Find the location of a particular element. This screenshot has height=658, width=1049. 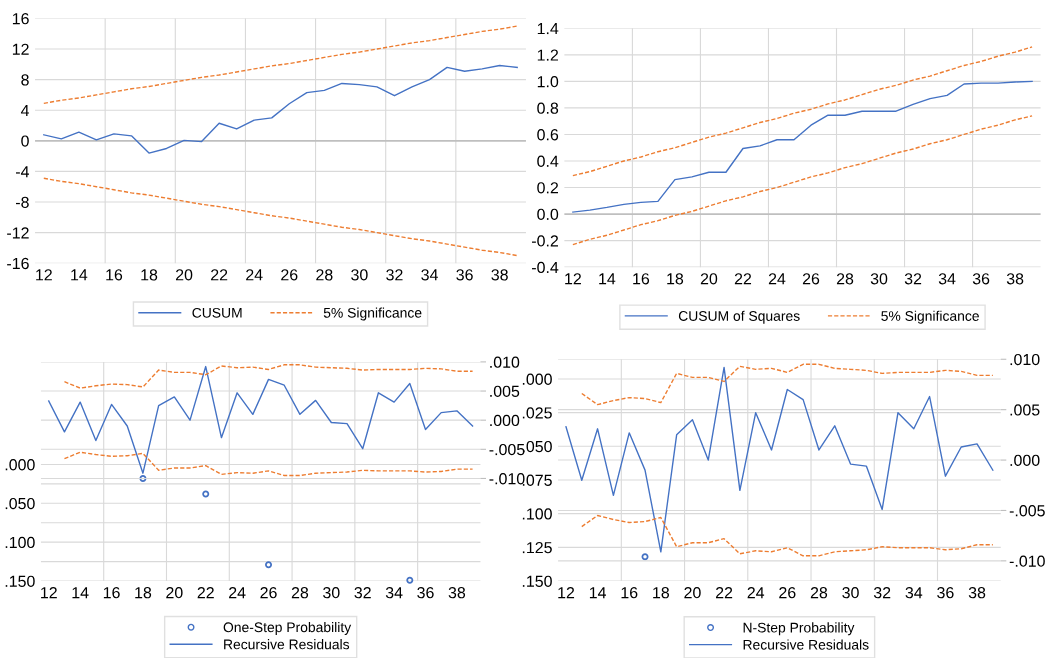

y-tick-label: 0.0 is located at coordinates (548, 214).